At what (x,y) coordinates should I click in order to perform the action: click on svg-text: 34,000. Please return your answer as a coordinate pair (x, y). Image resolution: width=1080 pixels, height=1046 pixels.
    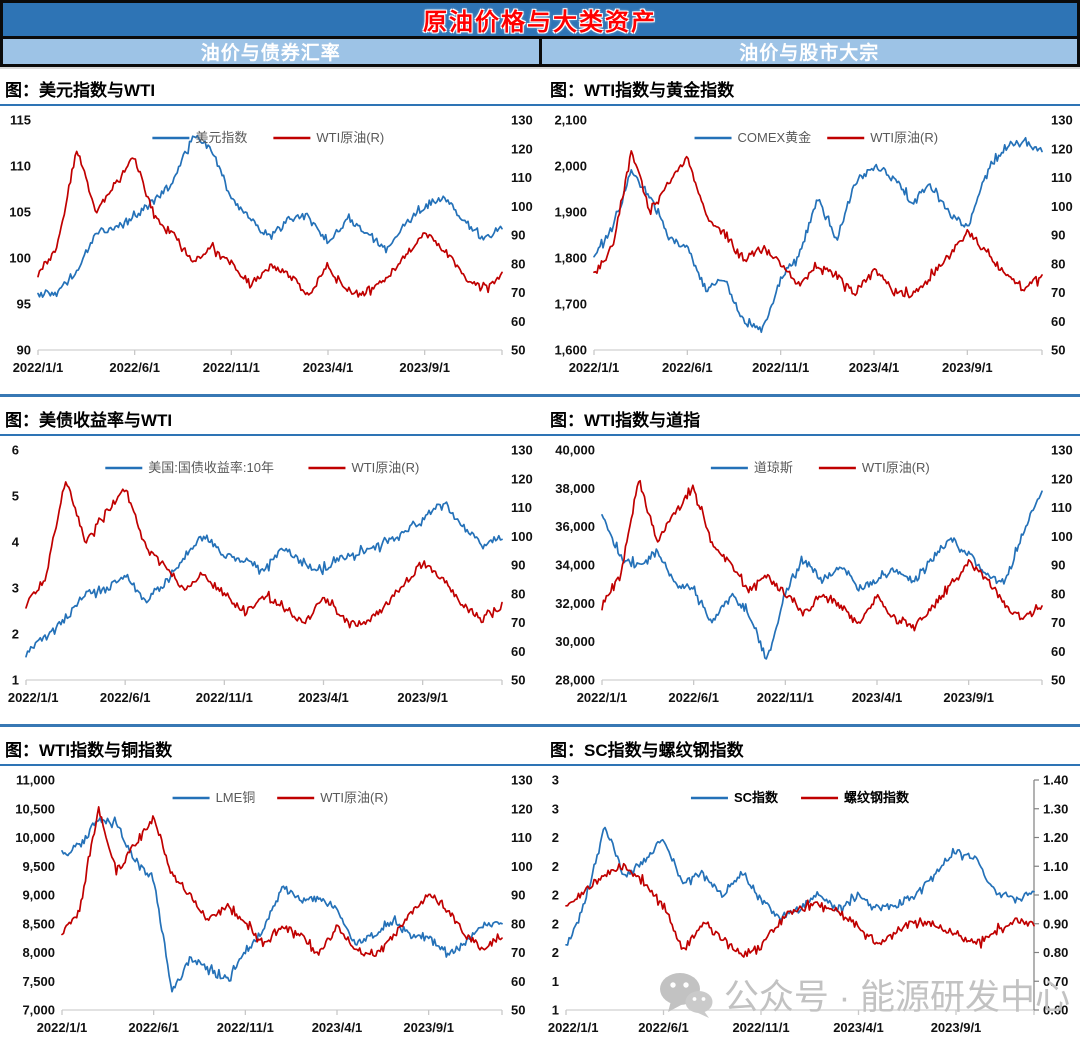
    Looking at the image, I should click on (575, 565).